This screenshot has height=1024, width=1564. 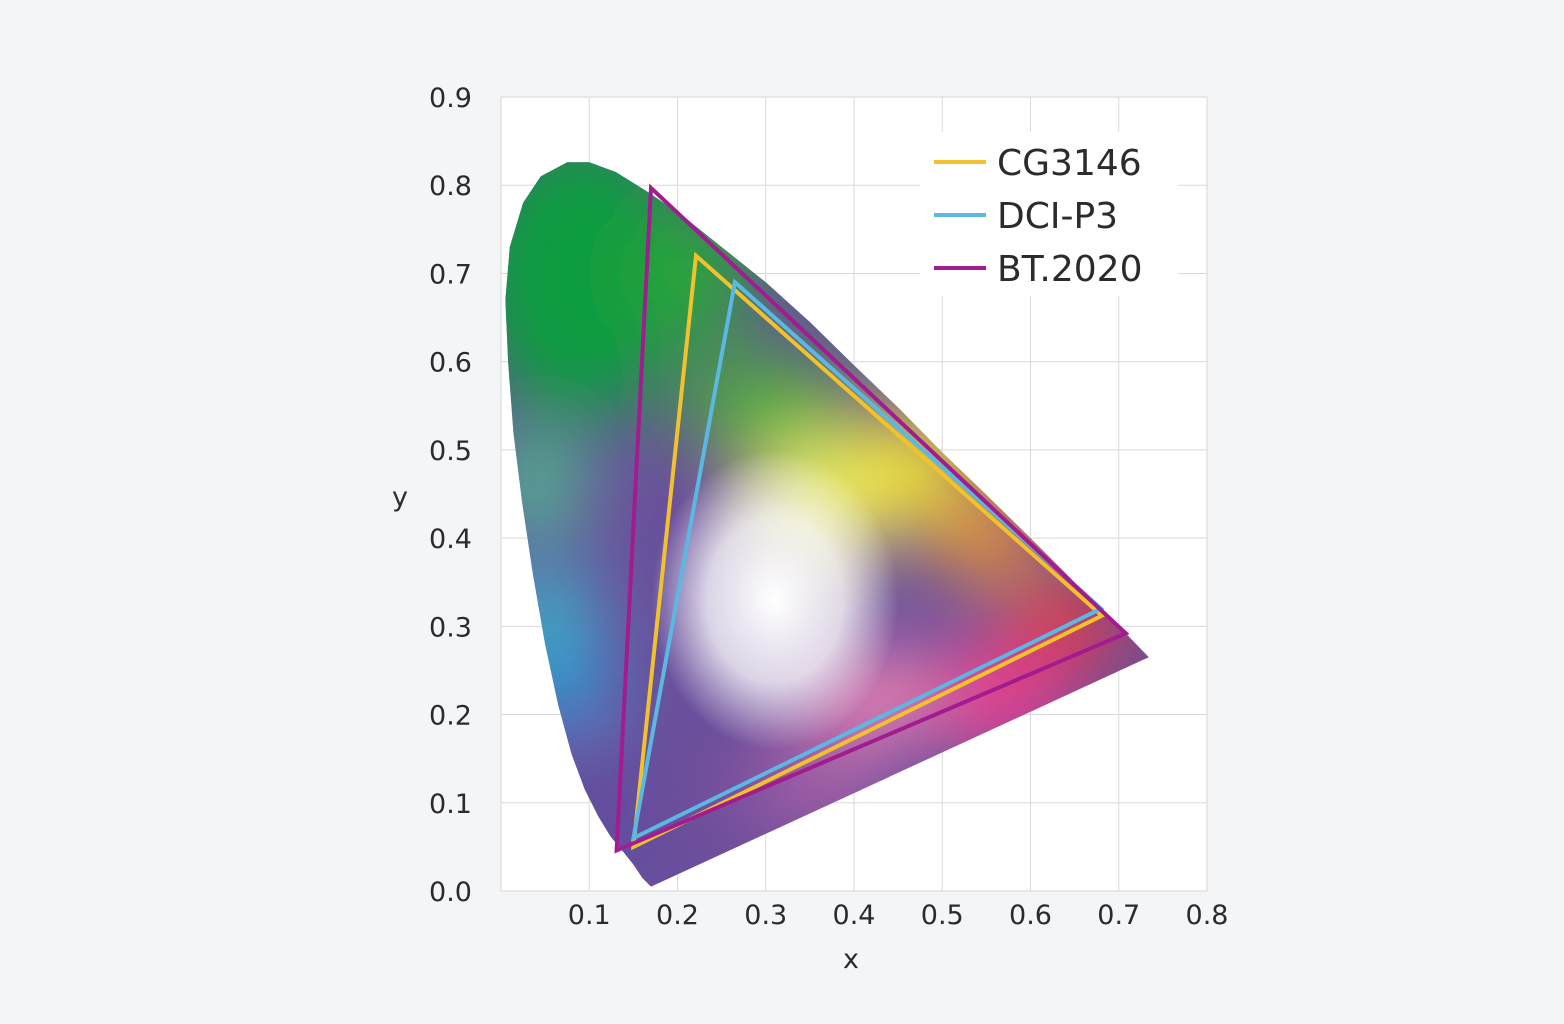 I want to click on x-tick-label: 0.5, so click(x=942, y=915).